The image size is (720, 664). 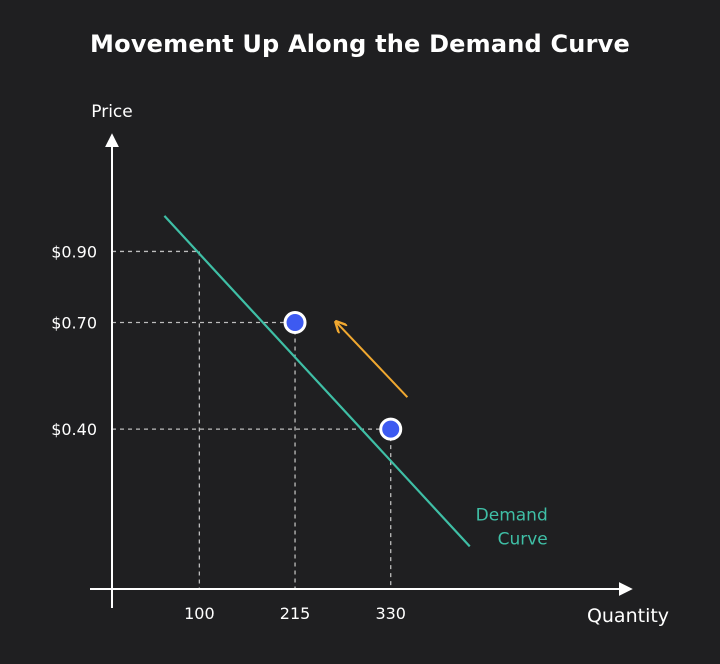 What do you see at coordinates (628, 616) in the screenshot?
I see `x-axis-label: Quantity` at bounding box center [628, 616].